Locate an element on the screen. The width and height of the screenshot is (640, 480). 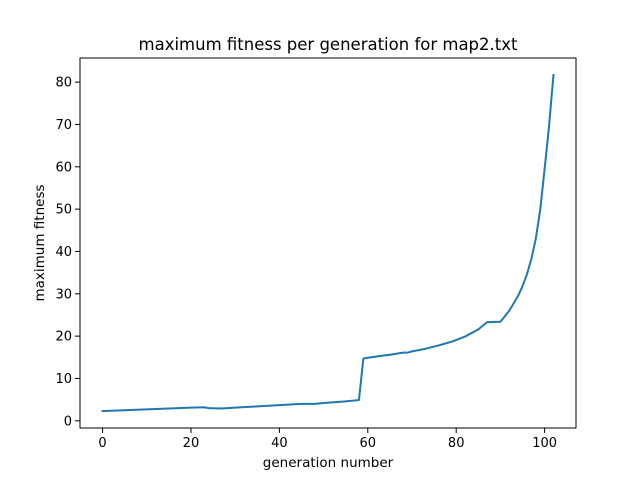
x-tick-label: 60 is located at coordinates (368, 443).